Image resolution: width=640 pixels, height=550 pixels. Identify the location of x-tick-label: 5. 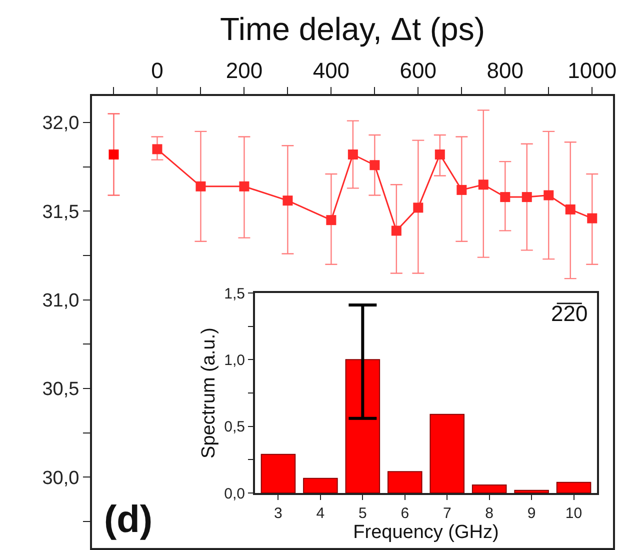
(362, 513).